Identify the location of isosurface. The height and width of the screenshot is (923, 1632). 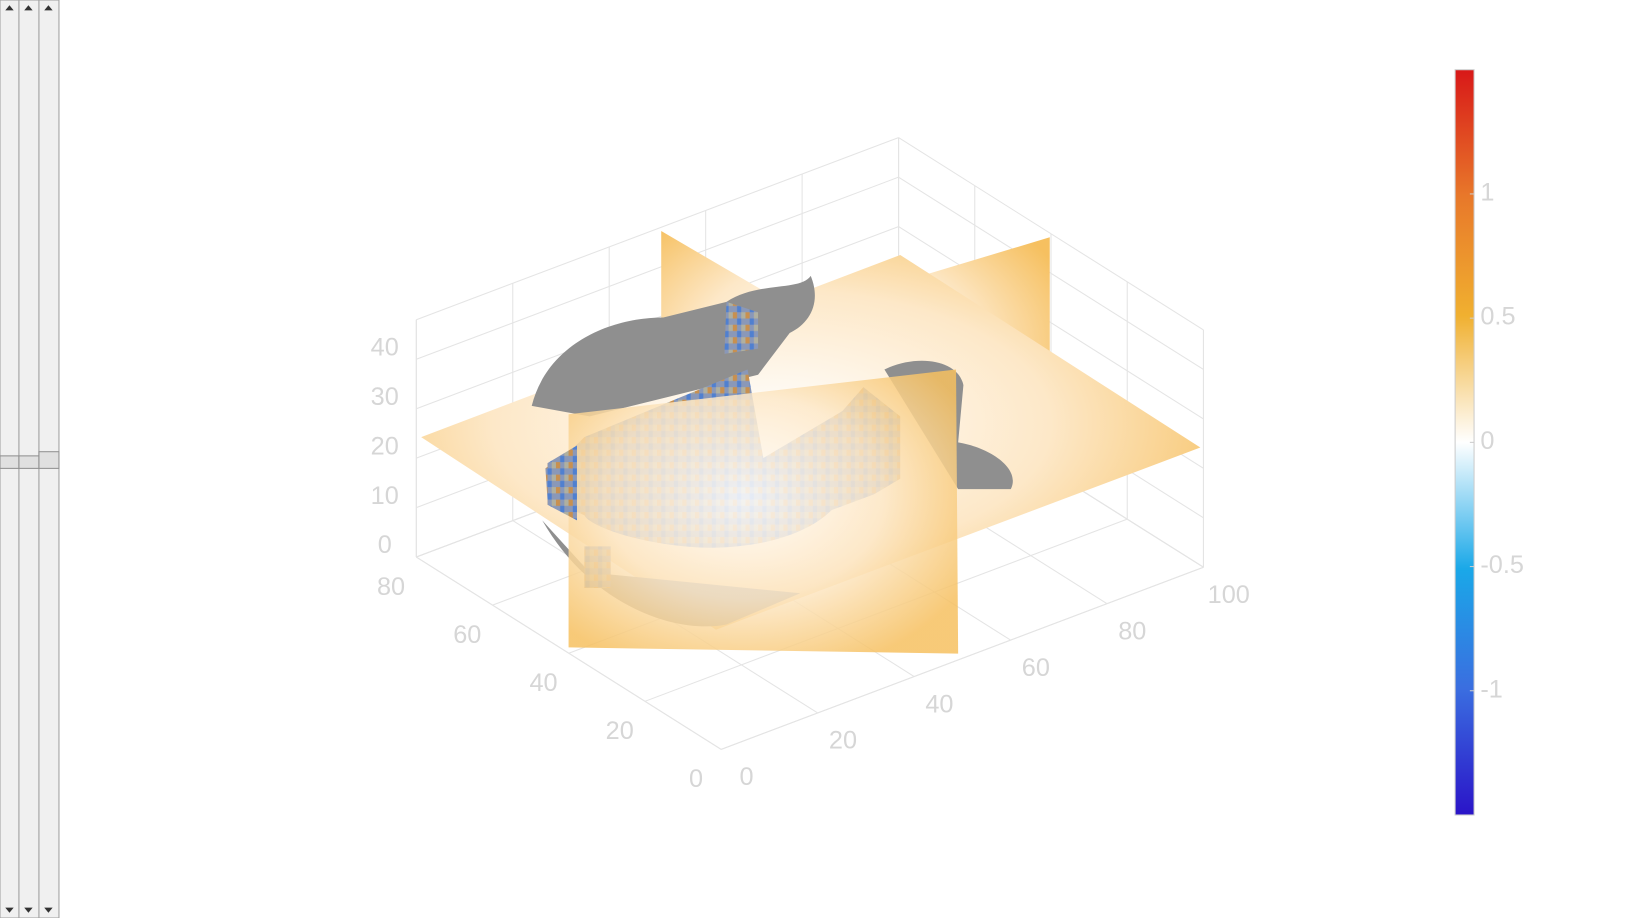
(772, 451).